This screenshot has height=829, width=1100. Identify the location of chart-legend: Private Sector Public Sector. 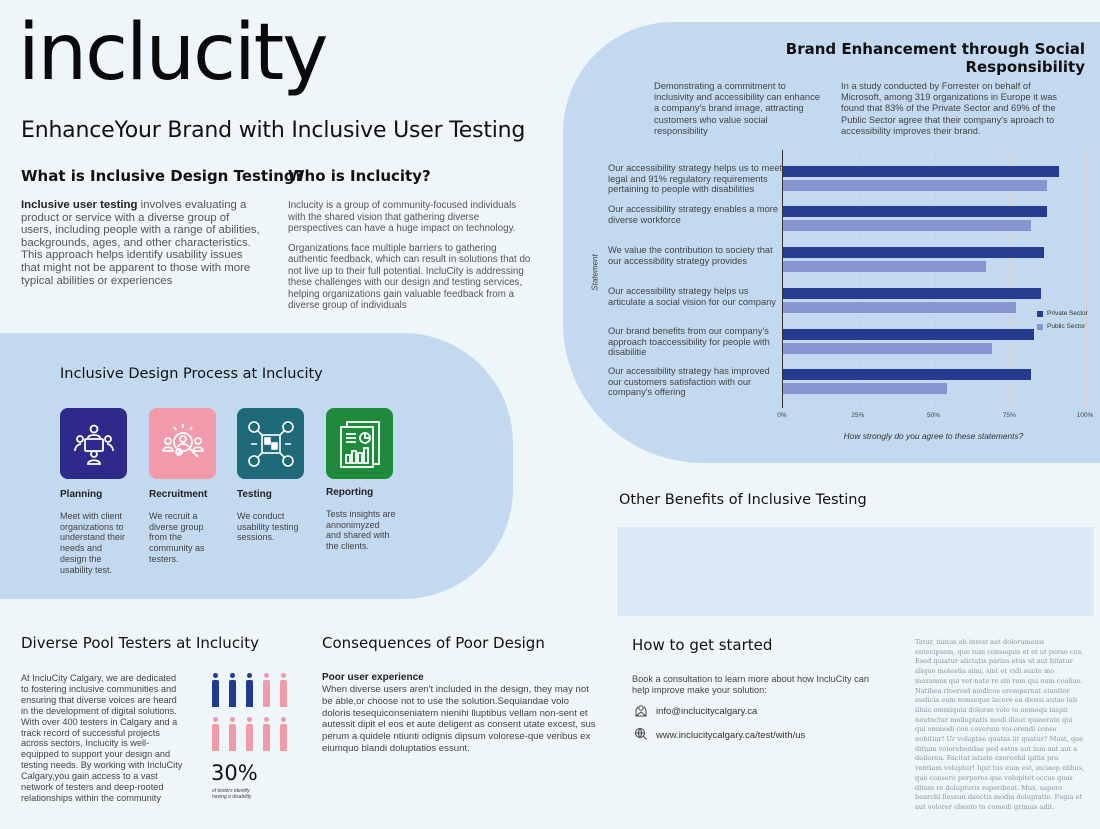
(1062, 323).